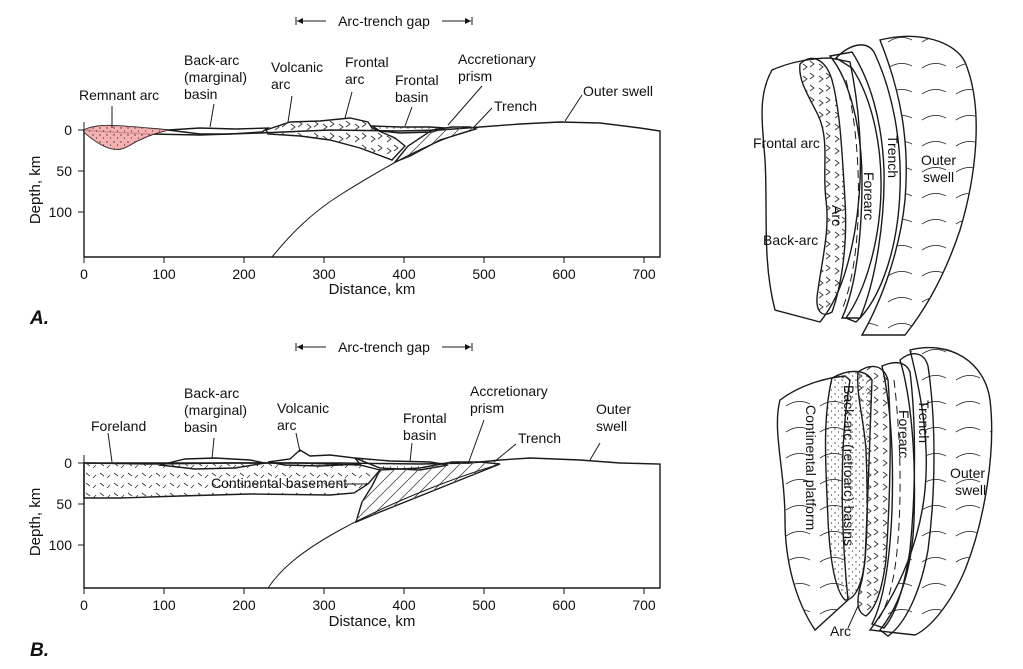 The image size is (1023, 669). I want to click on label-remnant-arc-a: Remnant arc, so click(119, 95).